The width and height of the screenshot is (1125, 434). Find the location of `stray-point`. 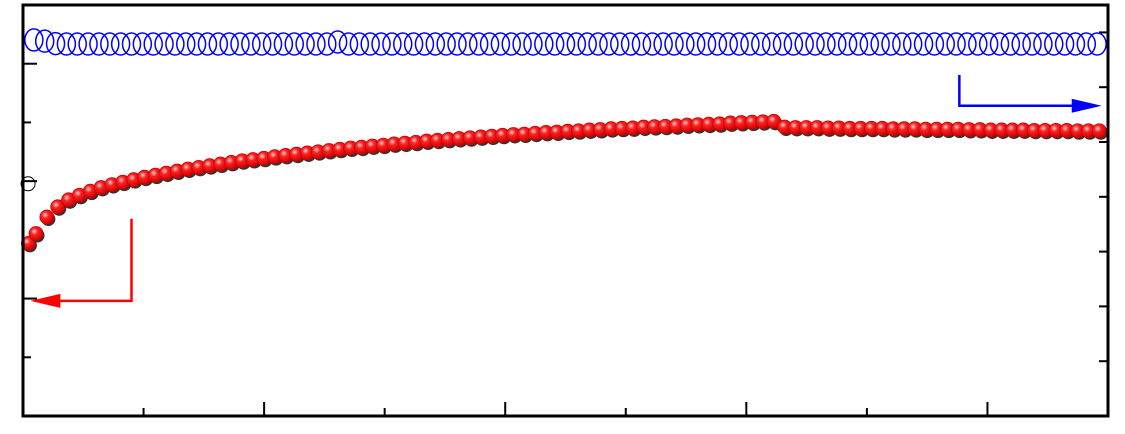

stray-point is located at coordinates (28, 184).